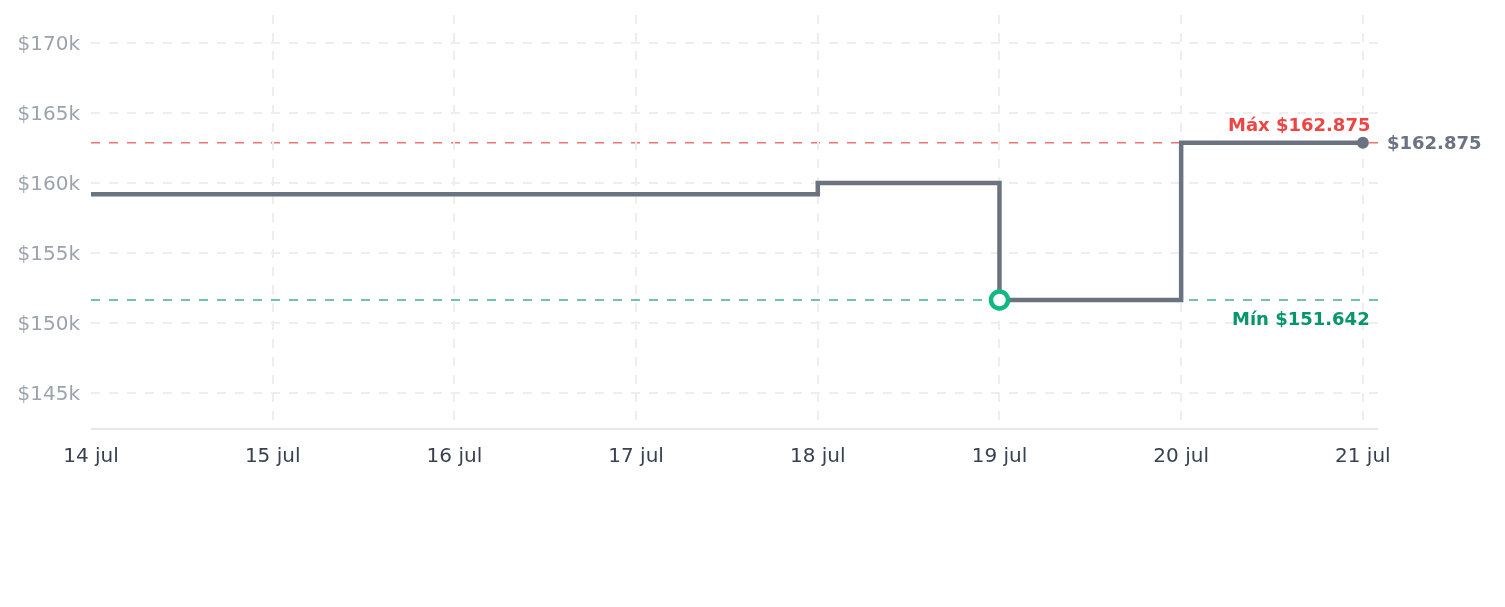 This screenshot has height=607, width=1505. I want to click on ref-line-label: Mín $151.642, so click(1301, 318).